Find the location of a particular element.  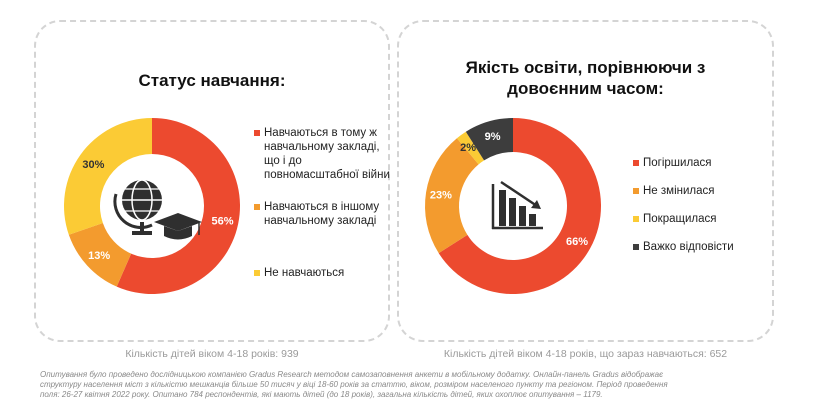

sample-size-caption: Кількість дітей віком 4-18 років: 939 is located at coordinates (212, 354).